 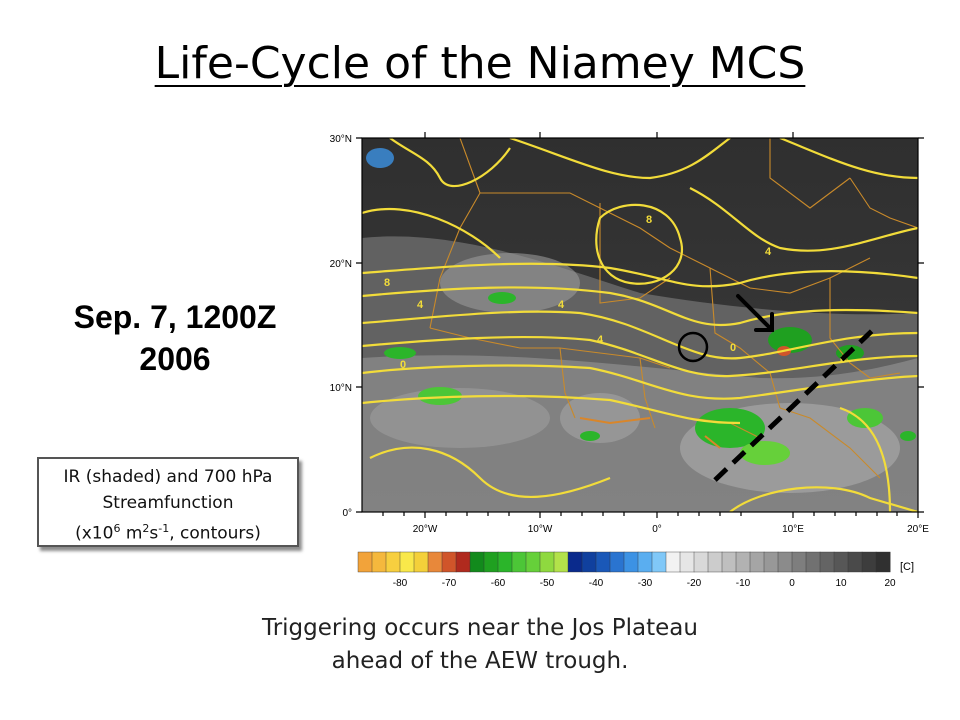 I want to click on colorbar-tick-labels: -80 -70 -60 -50 -40 -30 -20 -10 0 10 20, so click(x=644, y=583).